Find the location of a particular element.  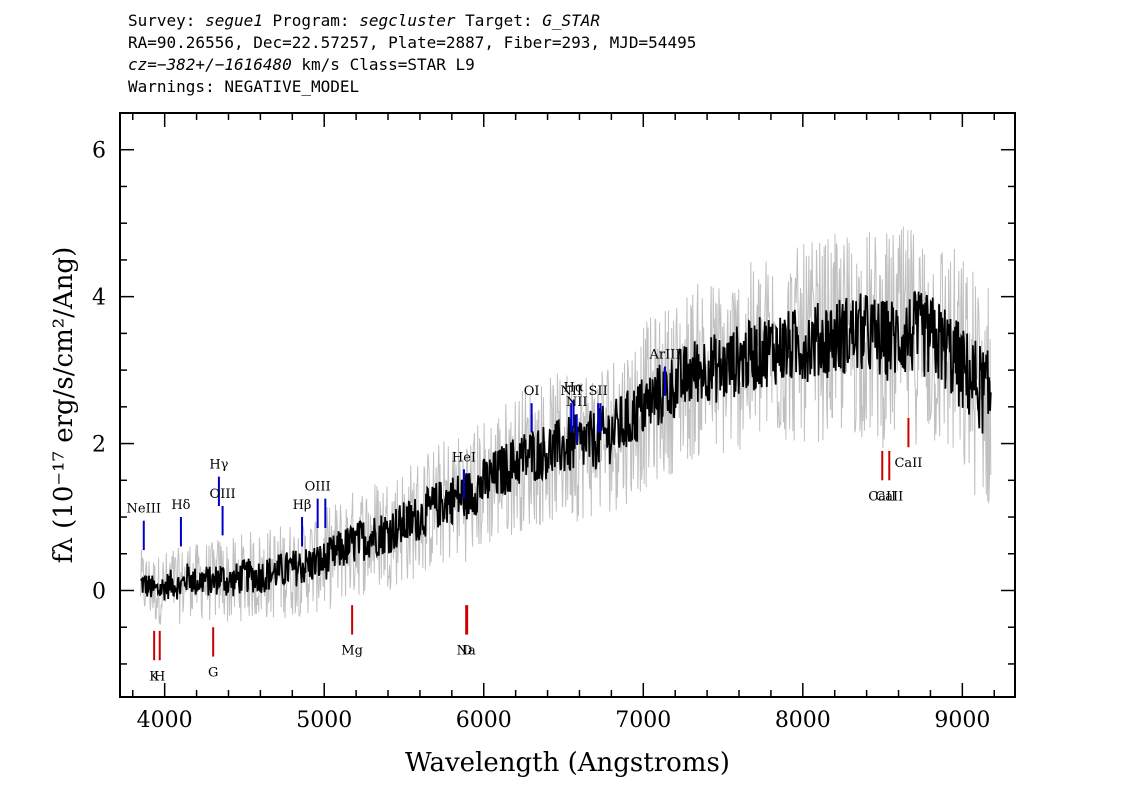

y-axis-title: fλ (10⁻¹⁷ erg/s/cm²/Ang) is located at coordinates (64, 405).